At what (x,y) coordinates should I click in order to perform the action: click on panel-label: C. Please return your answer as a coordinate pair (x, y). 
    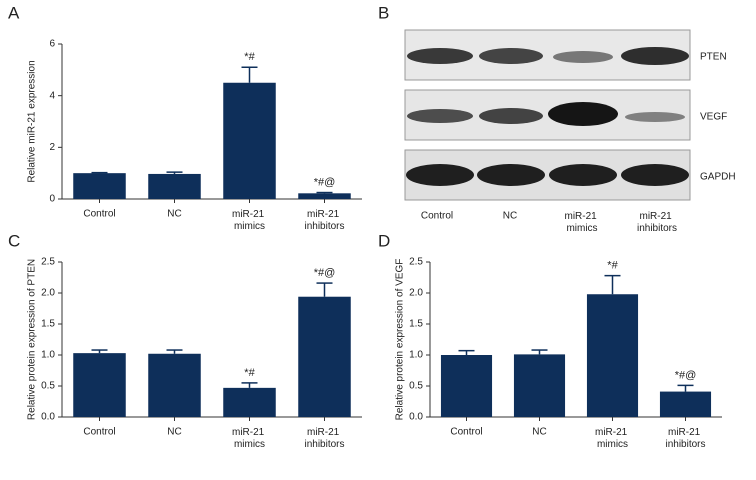
    Looking at the image, I should click on (14, 240).